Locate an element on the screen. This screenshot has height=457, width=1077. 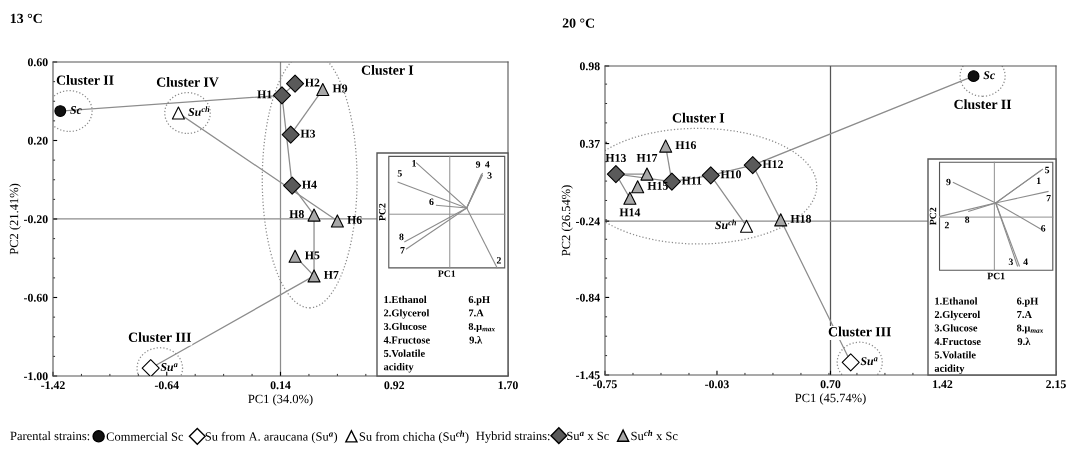
y-tick-label: -0.84 is located at coordinates (587, 297).